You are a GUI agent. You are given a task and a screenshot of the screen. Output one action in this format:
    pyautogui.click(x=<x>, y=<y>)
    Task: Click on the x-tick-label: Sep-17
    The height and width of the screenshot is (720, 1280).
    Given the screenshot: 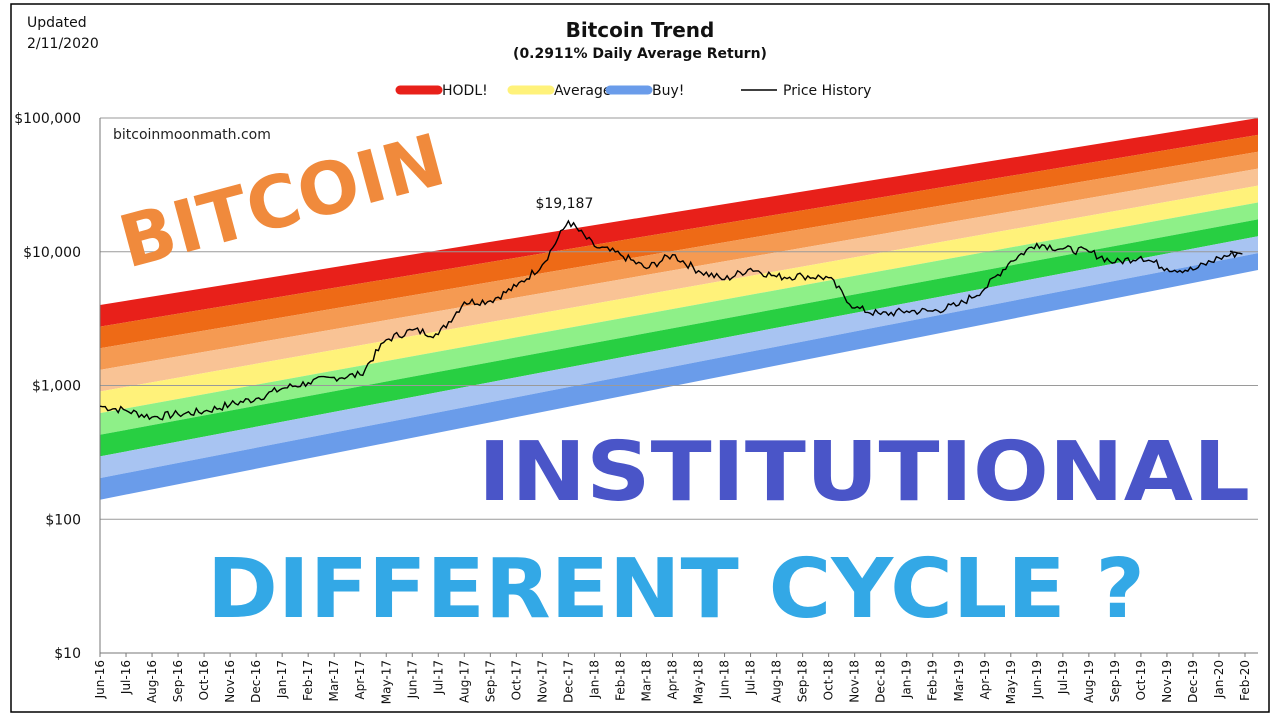 What is the action you would take?
    pyautogui.click(x=490, y=681)
    